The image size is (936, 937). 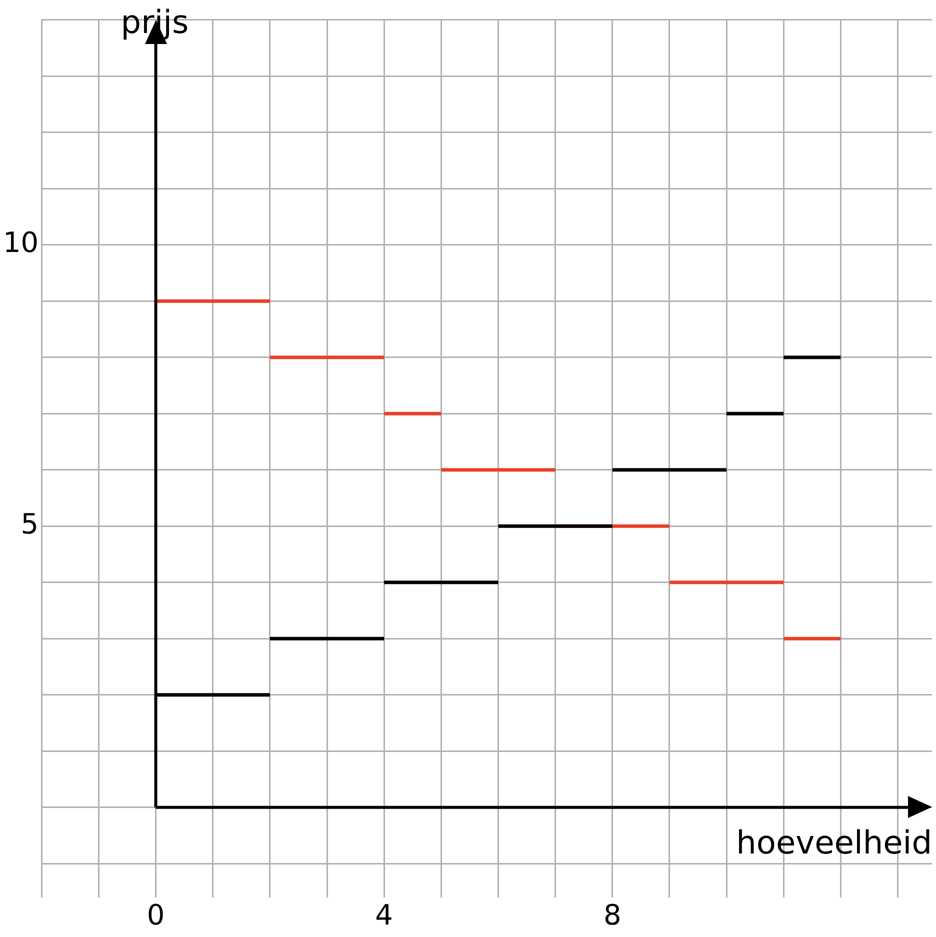 What do you see at coordinates (384, 915) in the screenshot?
I see `x-tick-label: 4` at bounding box center [384, 915].